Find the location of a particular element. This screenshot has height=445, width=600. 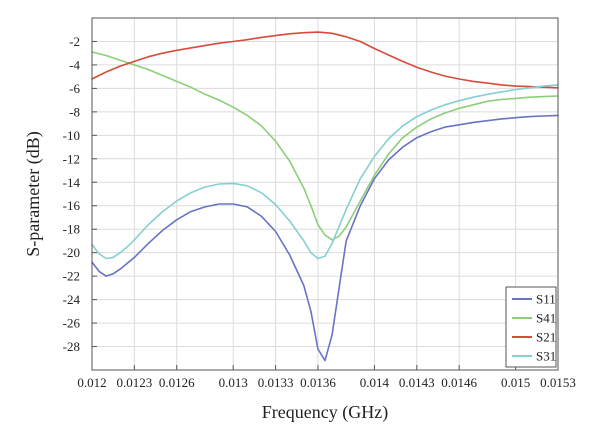

y-tick-label: -26 is located at coordinates (72, 323).